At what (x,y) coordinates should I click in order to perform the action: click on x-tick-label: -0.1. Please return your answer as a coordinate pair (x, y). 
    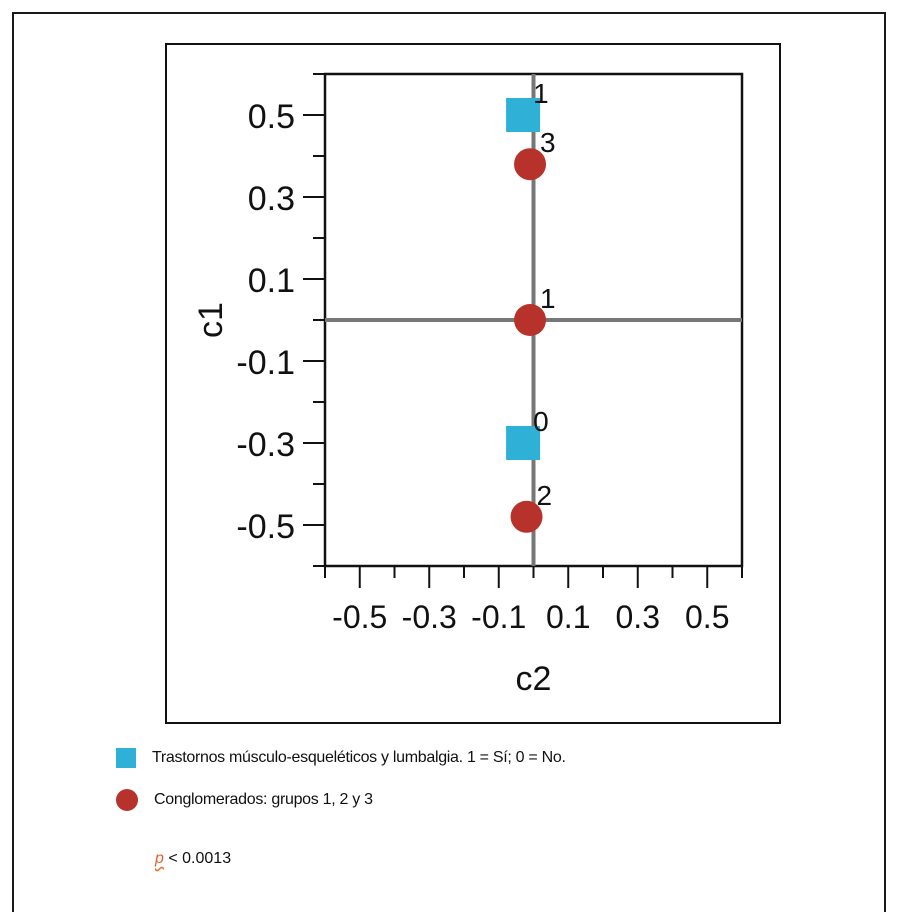
    Looking at the image, I should click on (498, 617).